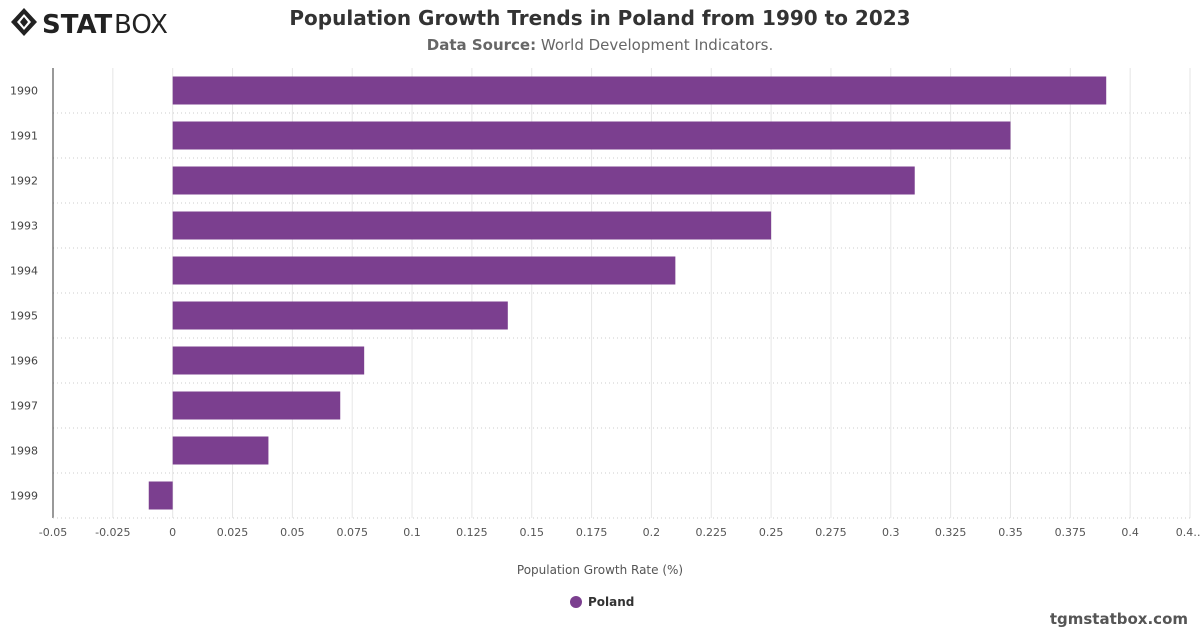 The width and height of the screenshot is (1200, 630). Describe the element at coordinates (24, 136) in the screenshot. I see `y-tick-label: 1991` at that location.